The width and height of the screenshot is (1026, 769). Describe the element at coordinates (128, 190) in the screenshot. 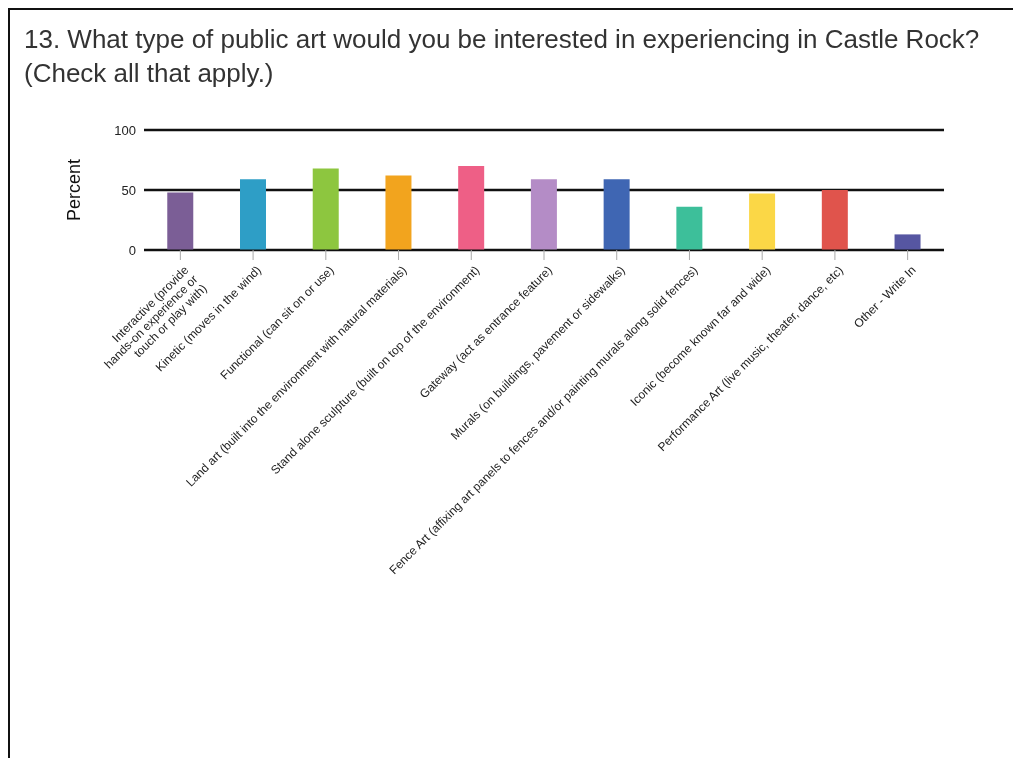

I see `y-tick-label: 50` at that location.